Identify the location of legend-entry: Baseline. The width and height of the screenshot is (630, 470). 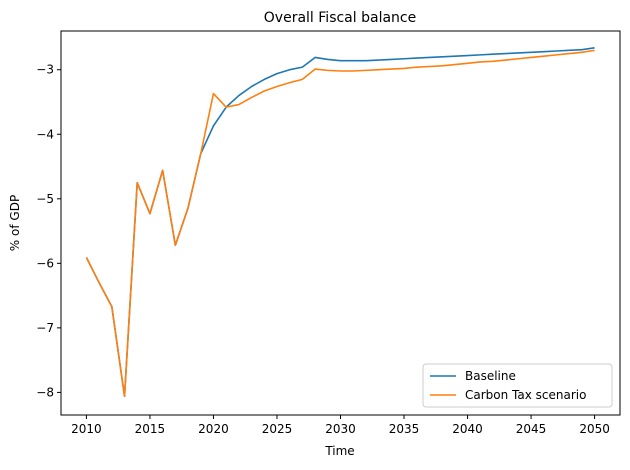
(490, 376).